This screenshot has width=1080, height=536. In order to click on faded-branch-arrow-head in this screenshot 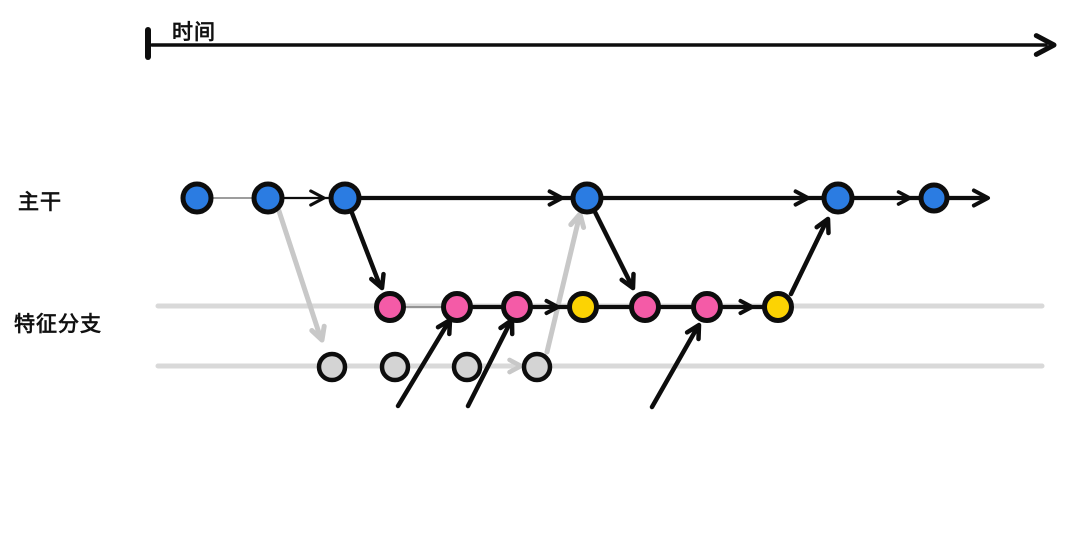, I will do `click(318, 333)`.